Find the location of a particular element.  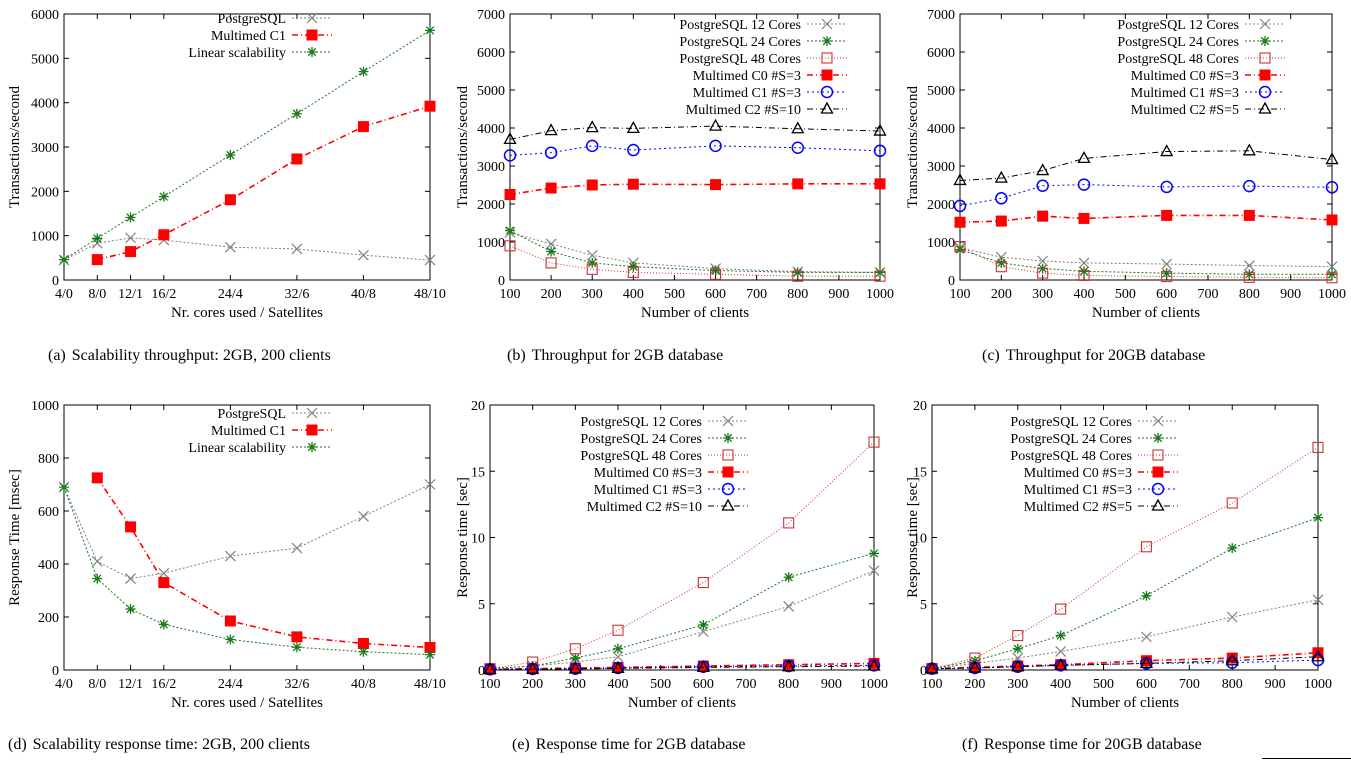

chart-d-x-tick-label: 40/8 is located at coordinates (363, 684).